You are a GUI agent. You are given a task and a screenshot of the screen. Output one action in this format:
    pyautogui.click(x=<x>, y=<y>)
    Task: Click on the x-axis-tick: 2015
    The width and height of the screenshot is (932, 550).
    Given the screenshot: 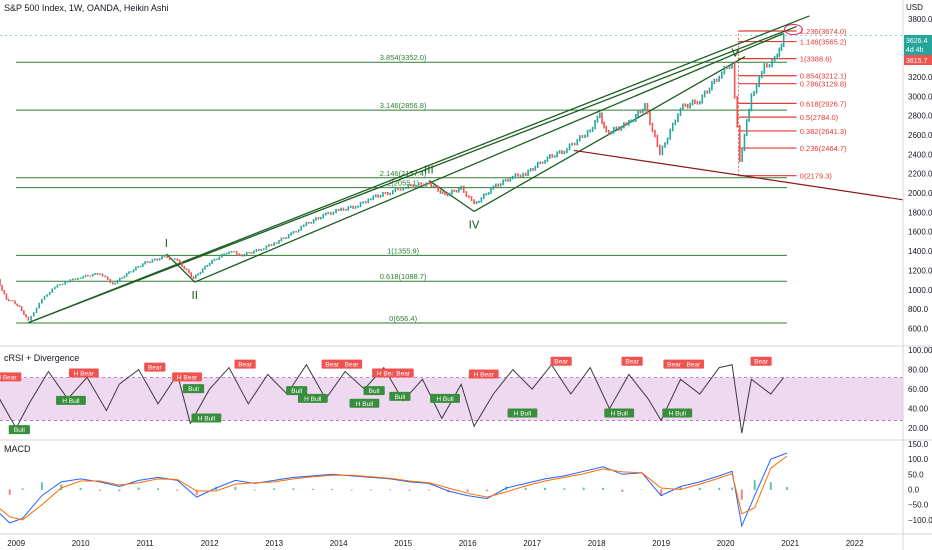 What is the action you would take?
    pyautogui.click(x=403, y=543)
    